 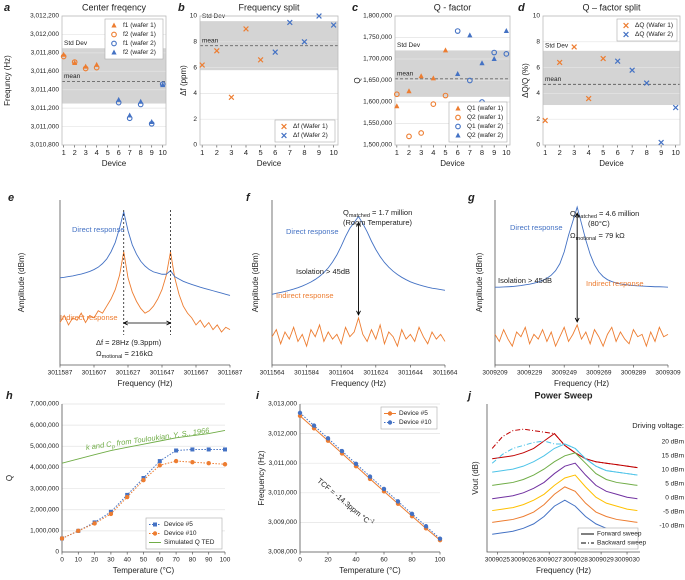 I want to click on annotation-text: Indirect response, so click(x=89, y=317).